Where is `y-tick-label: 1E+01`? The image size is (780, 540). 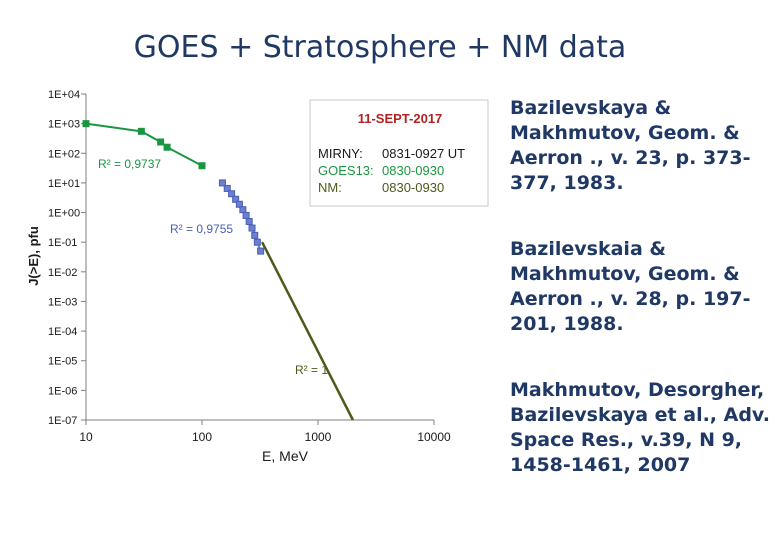 y-tick-label: 1E+01 is located at coordinates (64, 184).